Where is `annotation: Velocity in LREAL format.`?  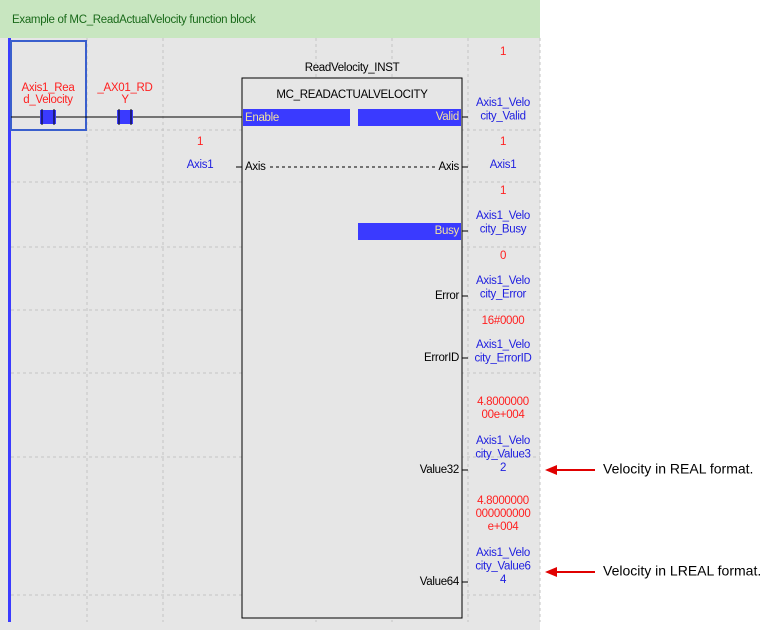 annotation: Velocity in LREAL format. is located at coordinates (682, 571).